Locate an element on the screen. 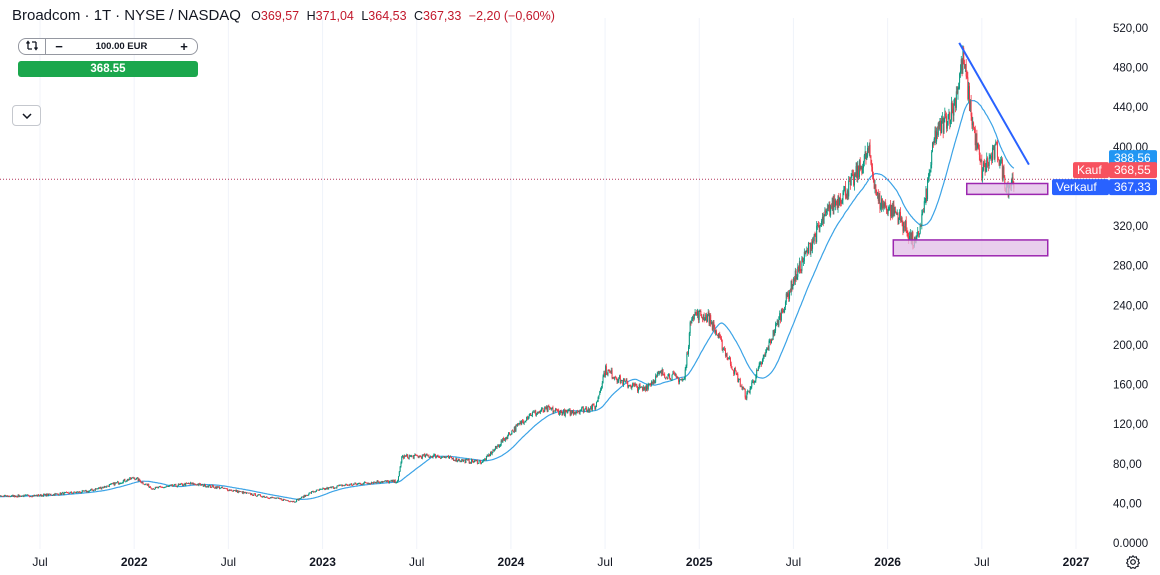 The image size is (1160, 575). collapse-button is located at coordinates (26, 115).